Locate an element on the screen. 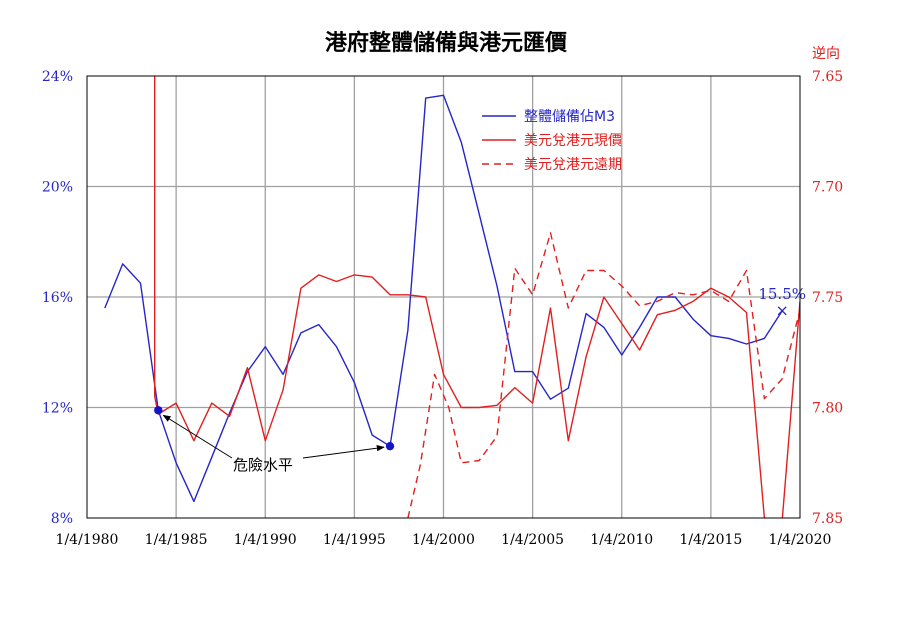  x-tick-label: 1/4/2010 is located at coordinates (621, 540).